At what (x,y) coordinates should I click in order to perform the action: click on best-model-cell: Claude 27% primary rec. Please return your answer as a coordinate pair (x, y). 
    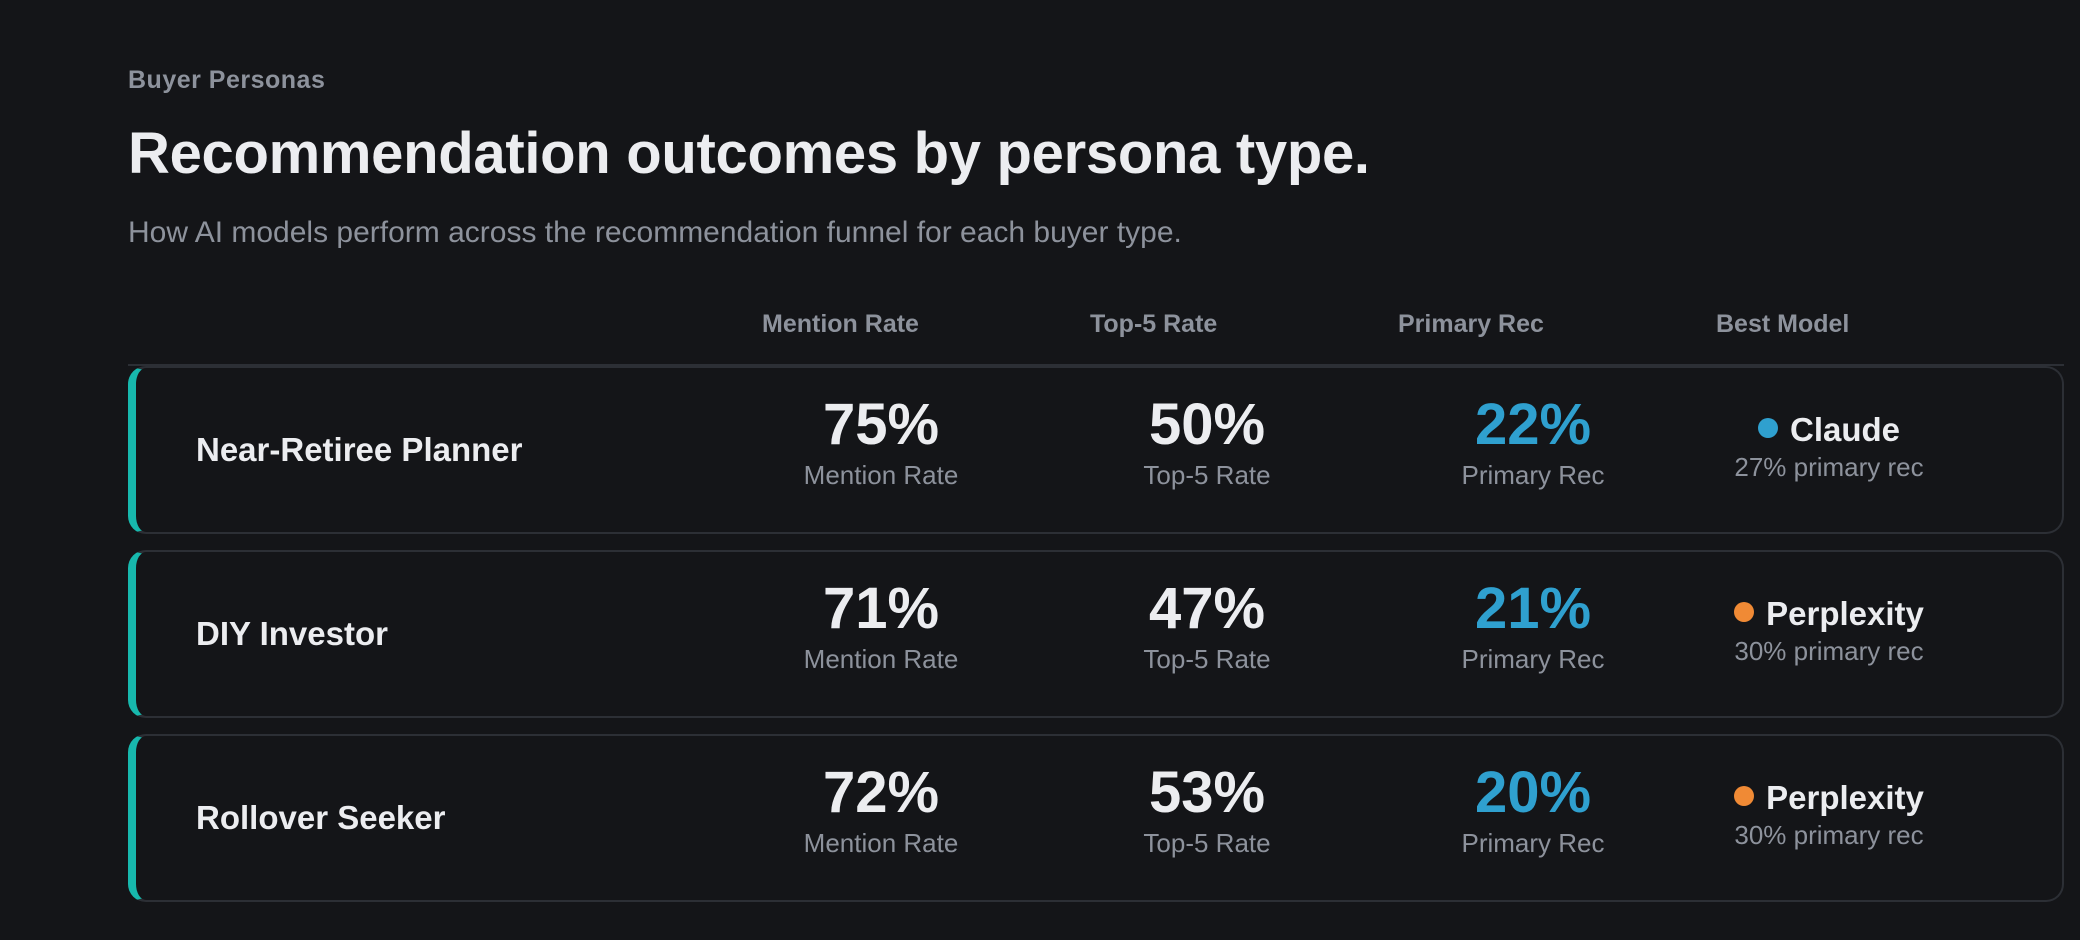
    Looking at the image, I should click on (1829, 447).